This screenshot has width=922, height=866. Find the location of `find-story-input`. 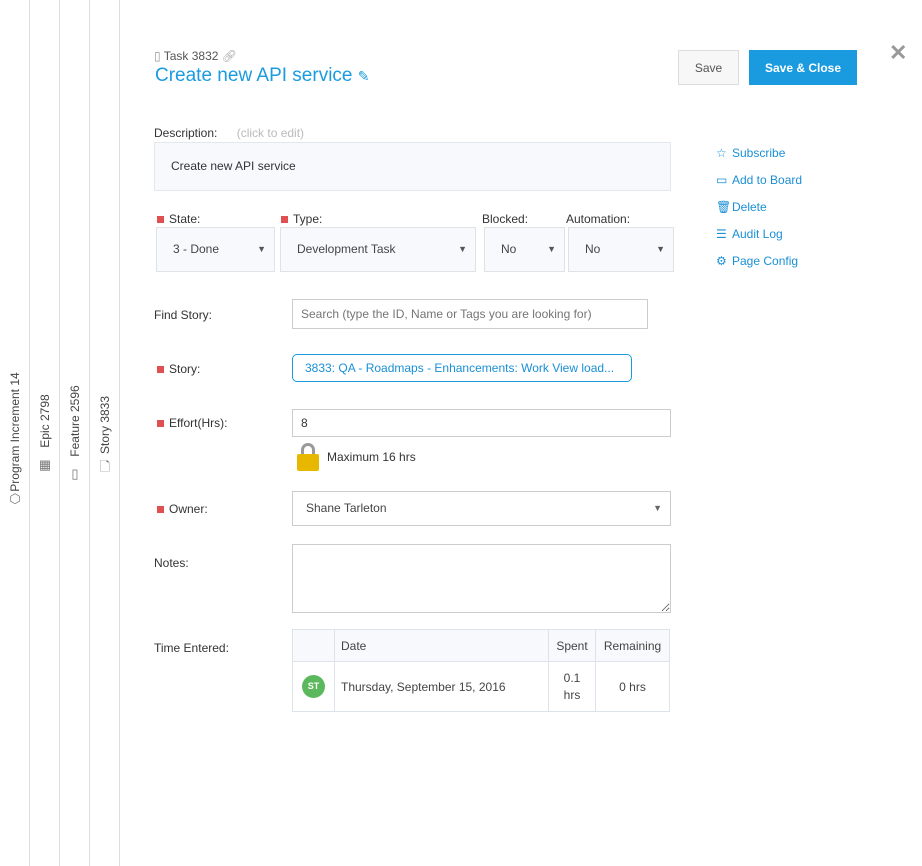

find-story-input is located at coordinates (470, 314).